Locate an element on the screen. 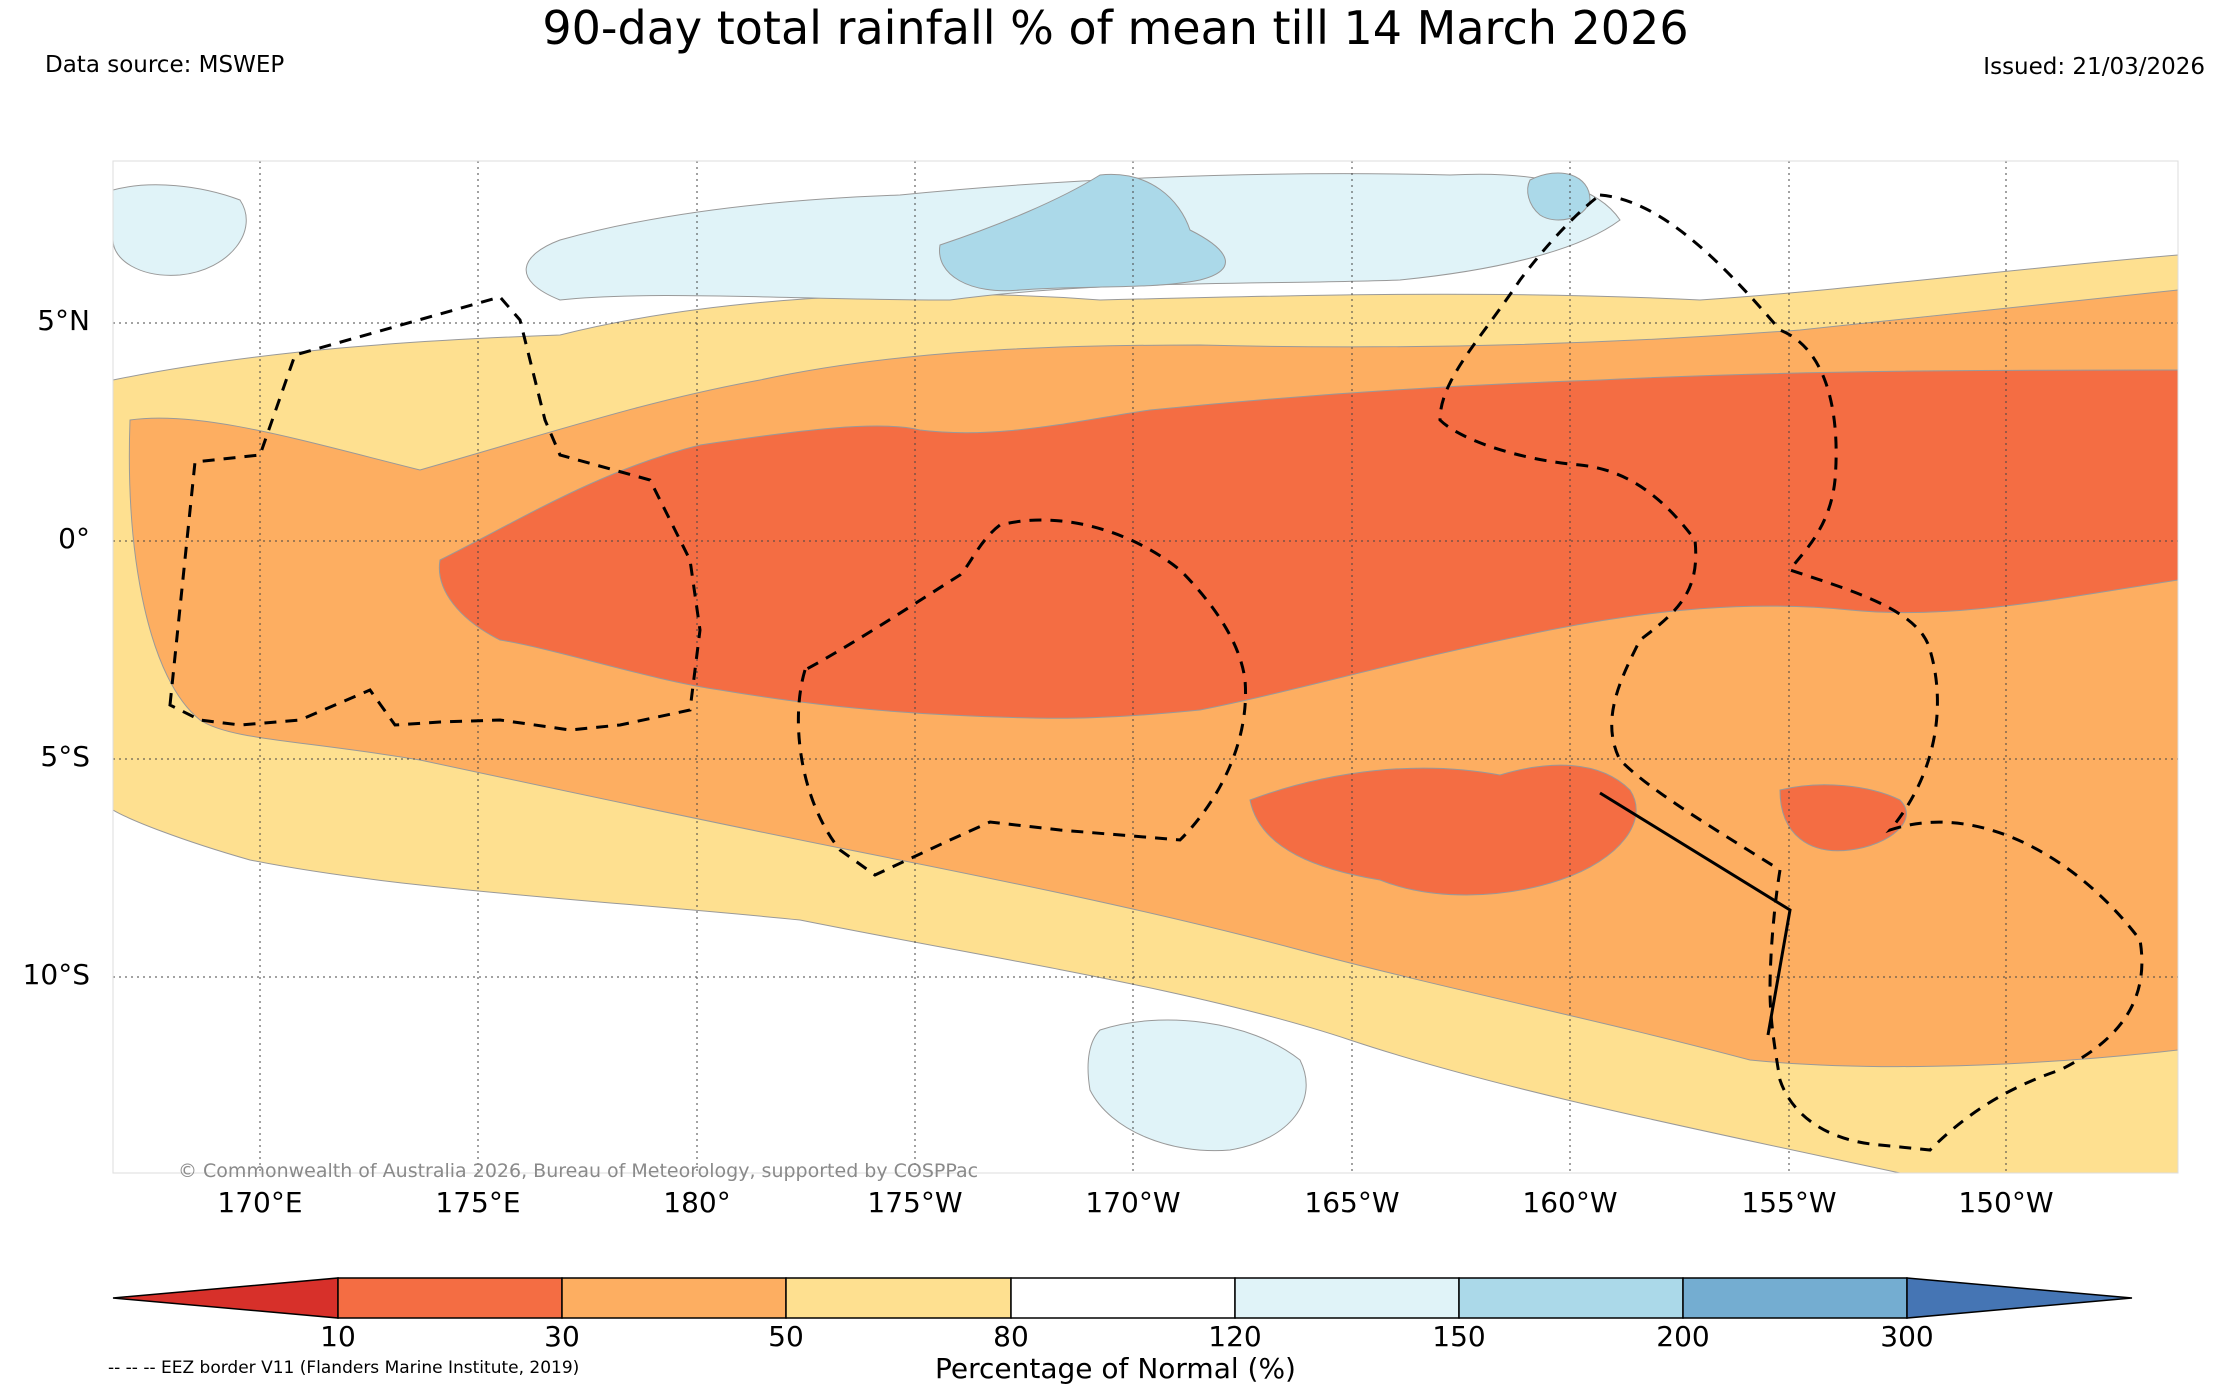 This screenshot has height=1385, width=2231. colorbar is located at coordinates (1122, 1298).